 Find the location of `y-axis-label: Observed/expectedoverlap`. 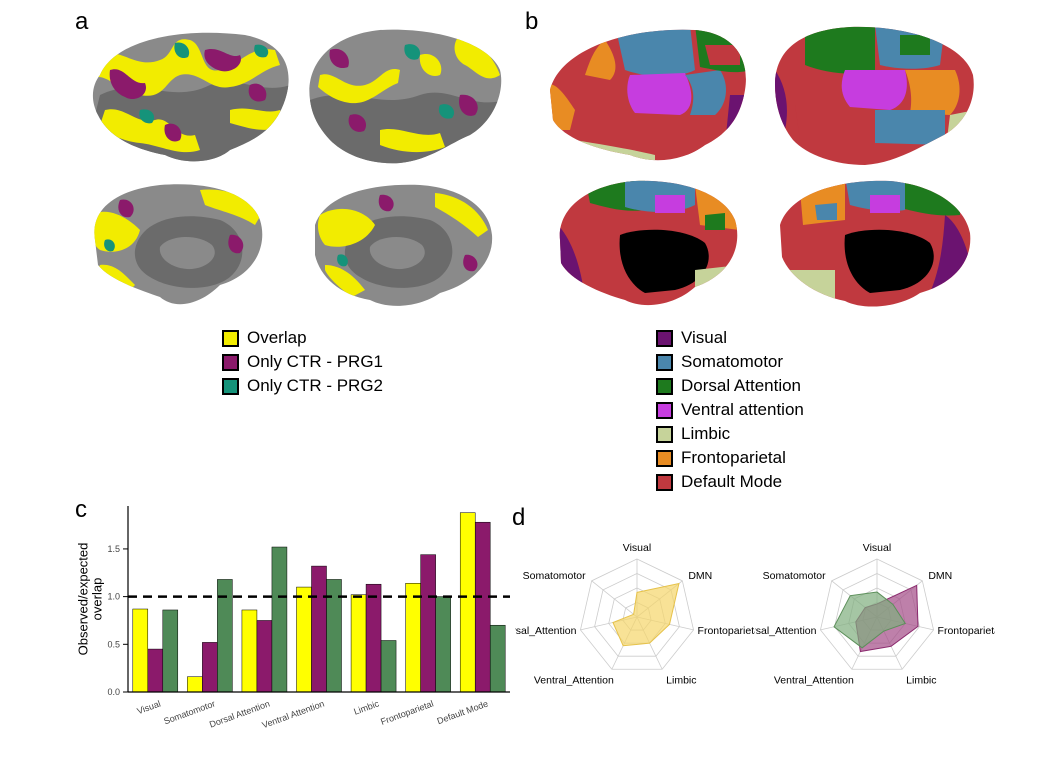

y-axis-label: Observed/expectedoverlap is located at coordinates (89, 599).